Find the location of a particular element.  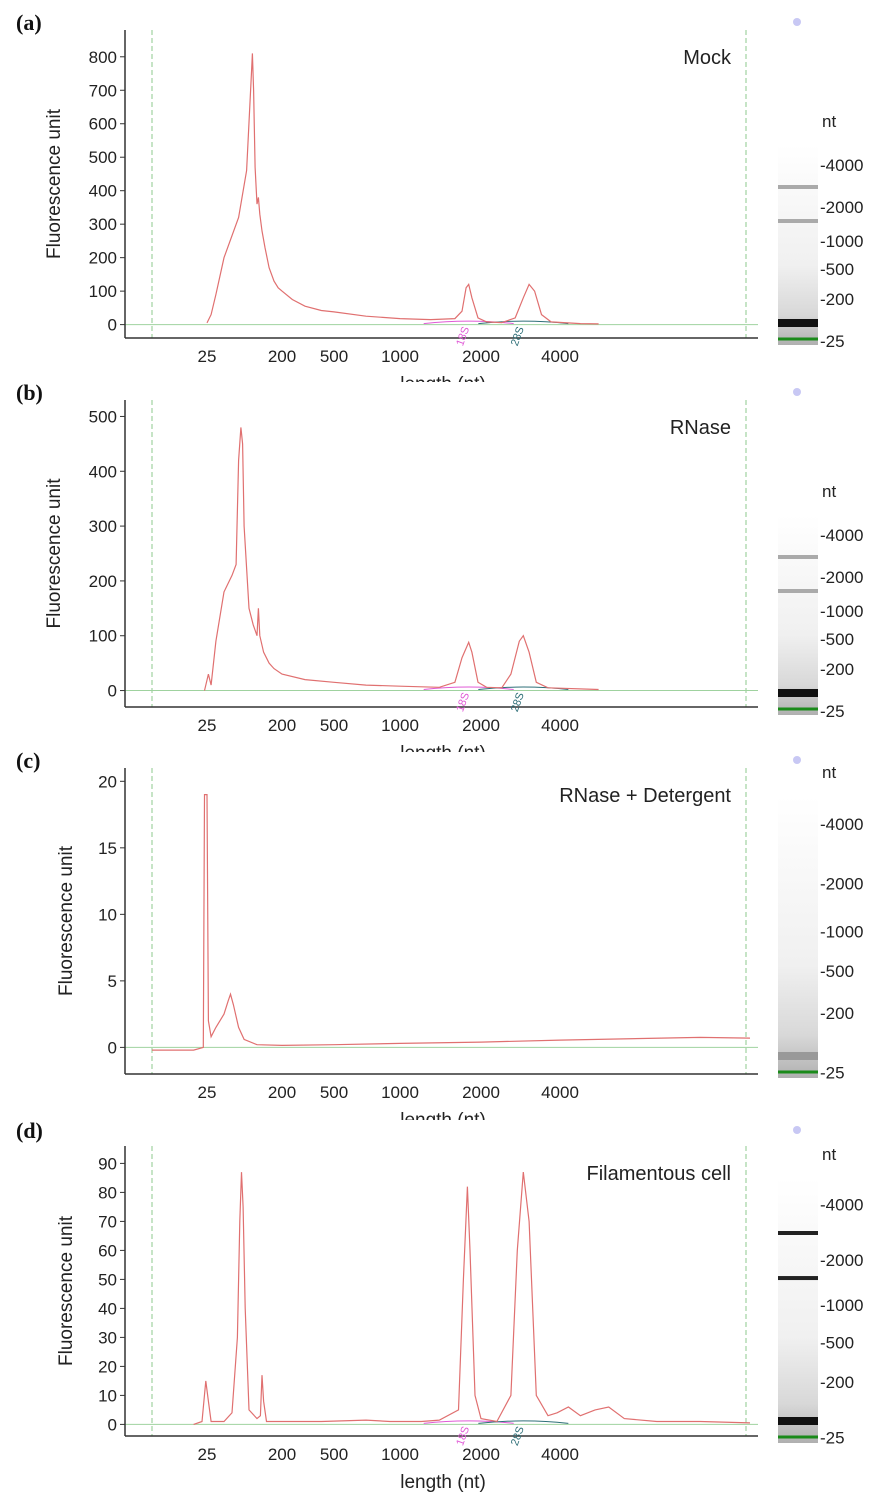

chart-title: Filamentous cell is located at coordinates (658, 1174).